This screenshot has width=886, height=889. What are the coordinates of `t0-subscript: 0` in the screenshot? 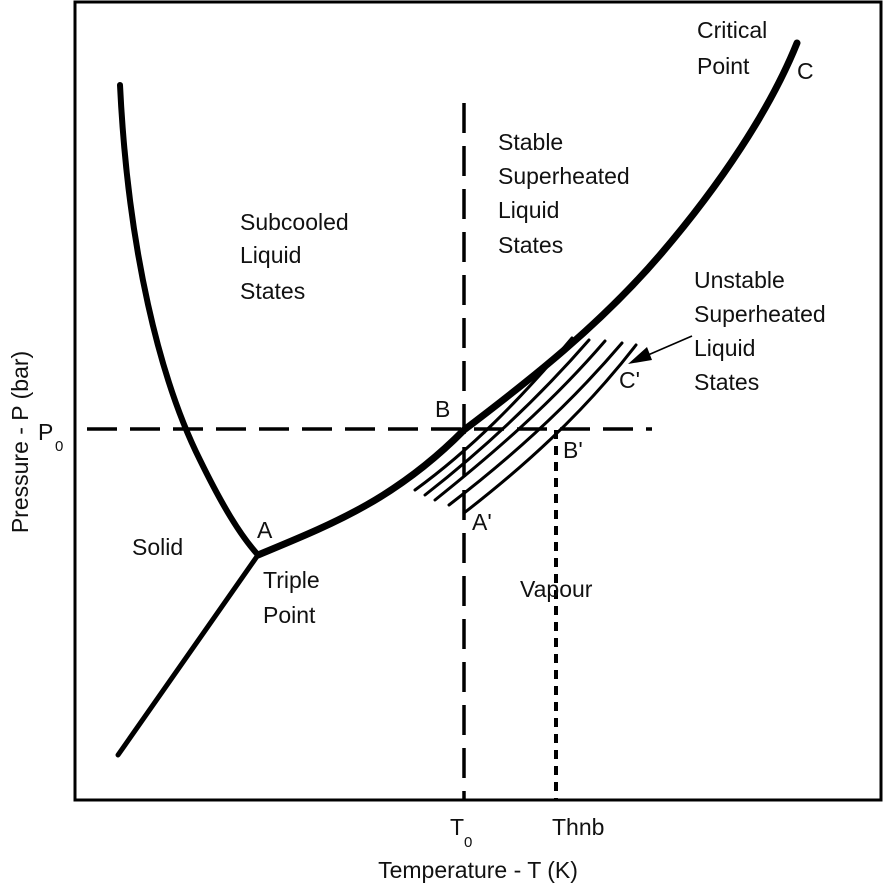 It's located at (468, 842).